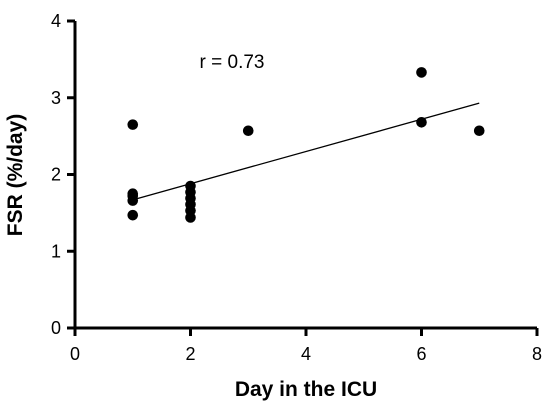 This screenshot has width=550, height=420. What do you see at coordinates (56, 251) in the screenshot?
I see `y-tick-label: 1` at bounding box center [56, 251].